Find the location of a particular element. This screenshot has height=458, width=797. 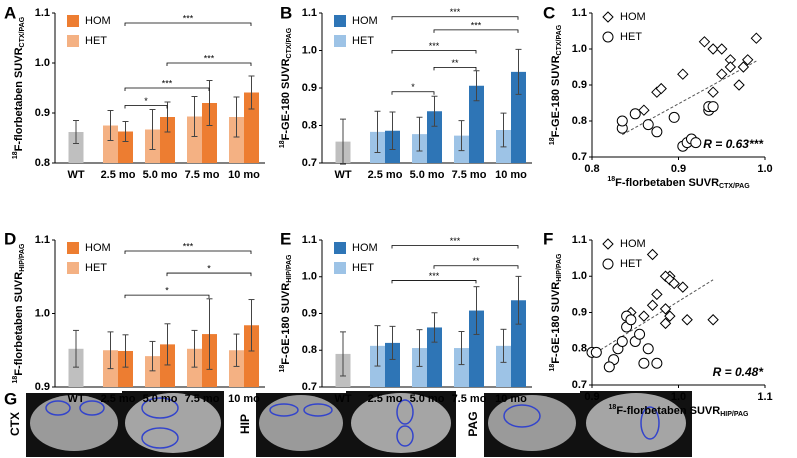

panel-letter: C is located at coordinates (549, 12).